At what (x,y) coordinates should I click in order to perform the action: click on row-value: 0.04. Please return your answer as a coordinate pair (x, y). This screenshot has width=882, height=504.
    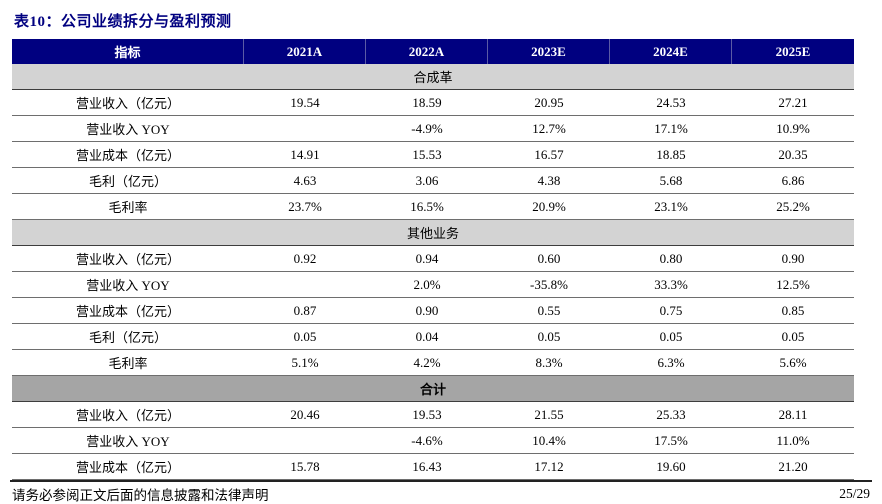
    Looking at the image, I should click on (427, 336).